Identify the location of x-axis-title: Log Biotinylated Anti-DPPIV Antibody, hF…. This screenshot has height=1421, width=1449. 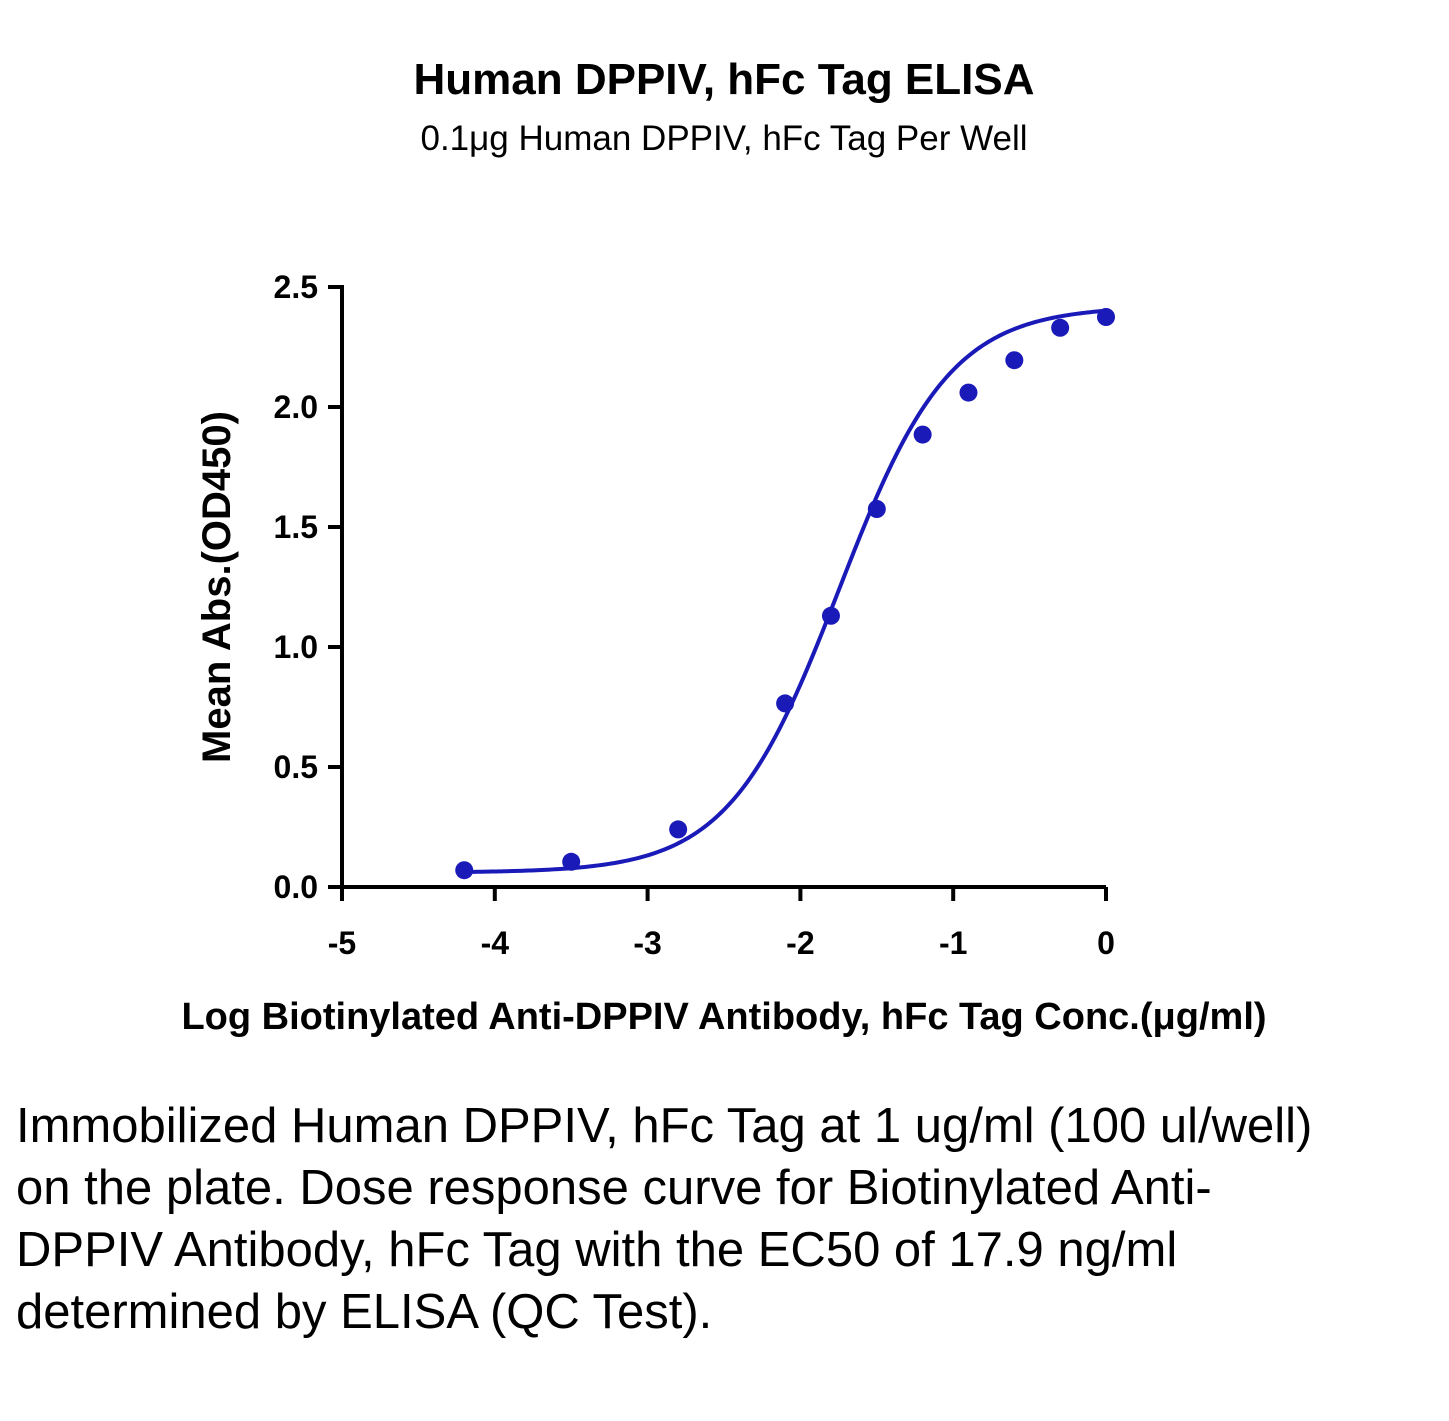
(723, 1017).